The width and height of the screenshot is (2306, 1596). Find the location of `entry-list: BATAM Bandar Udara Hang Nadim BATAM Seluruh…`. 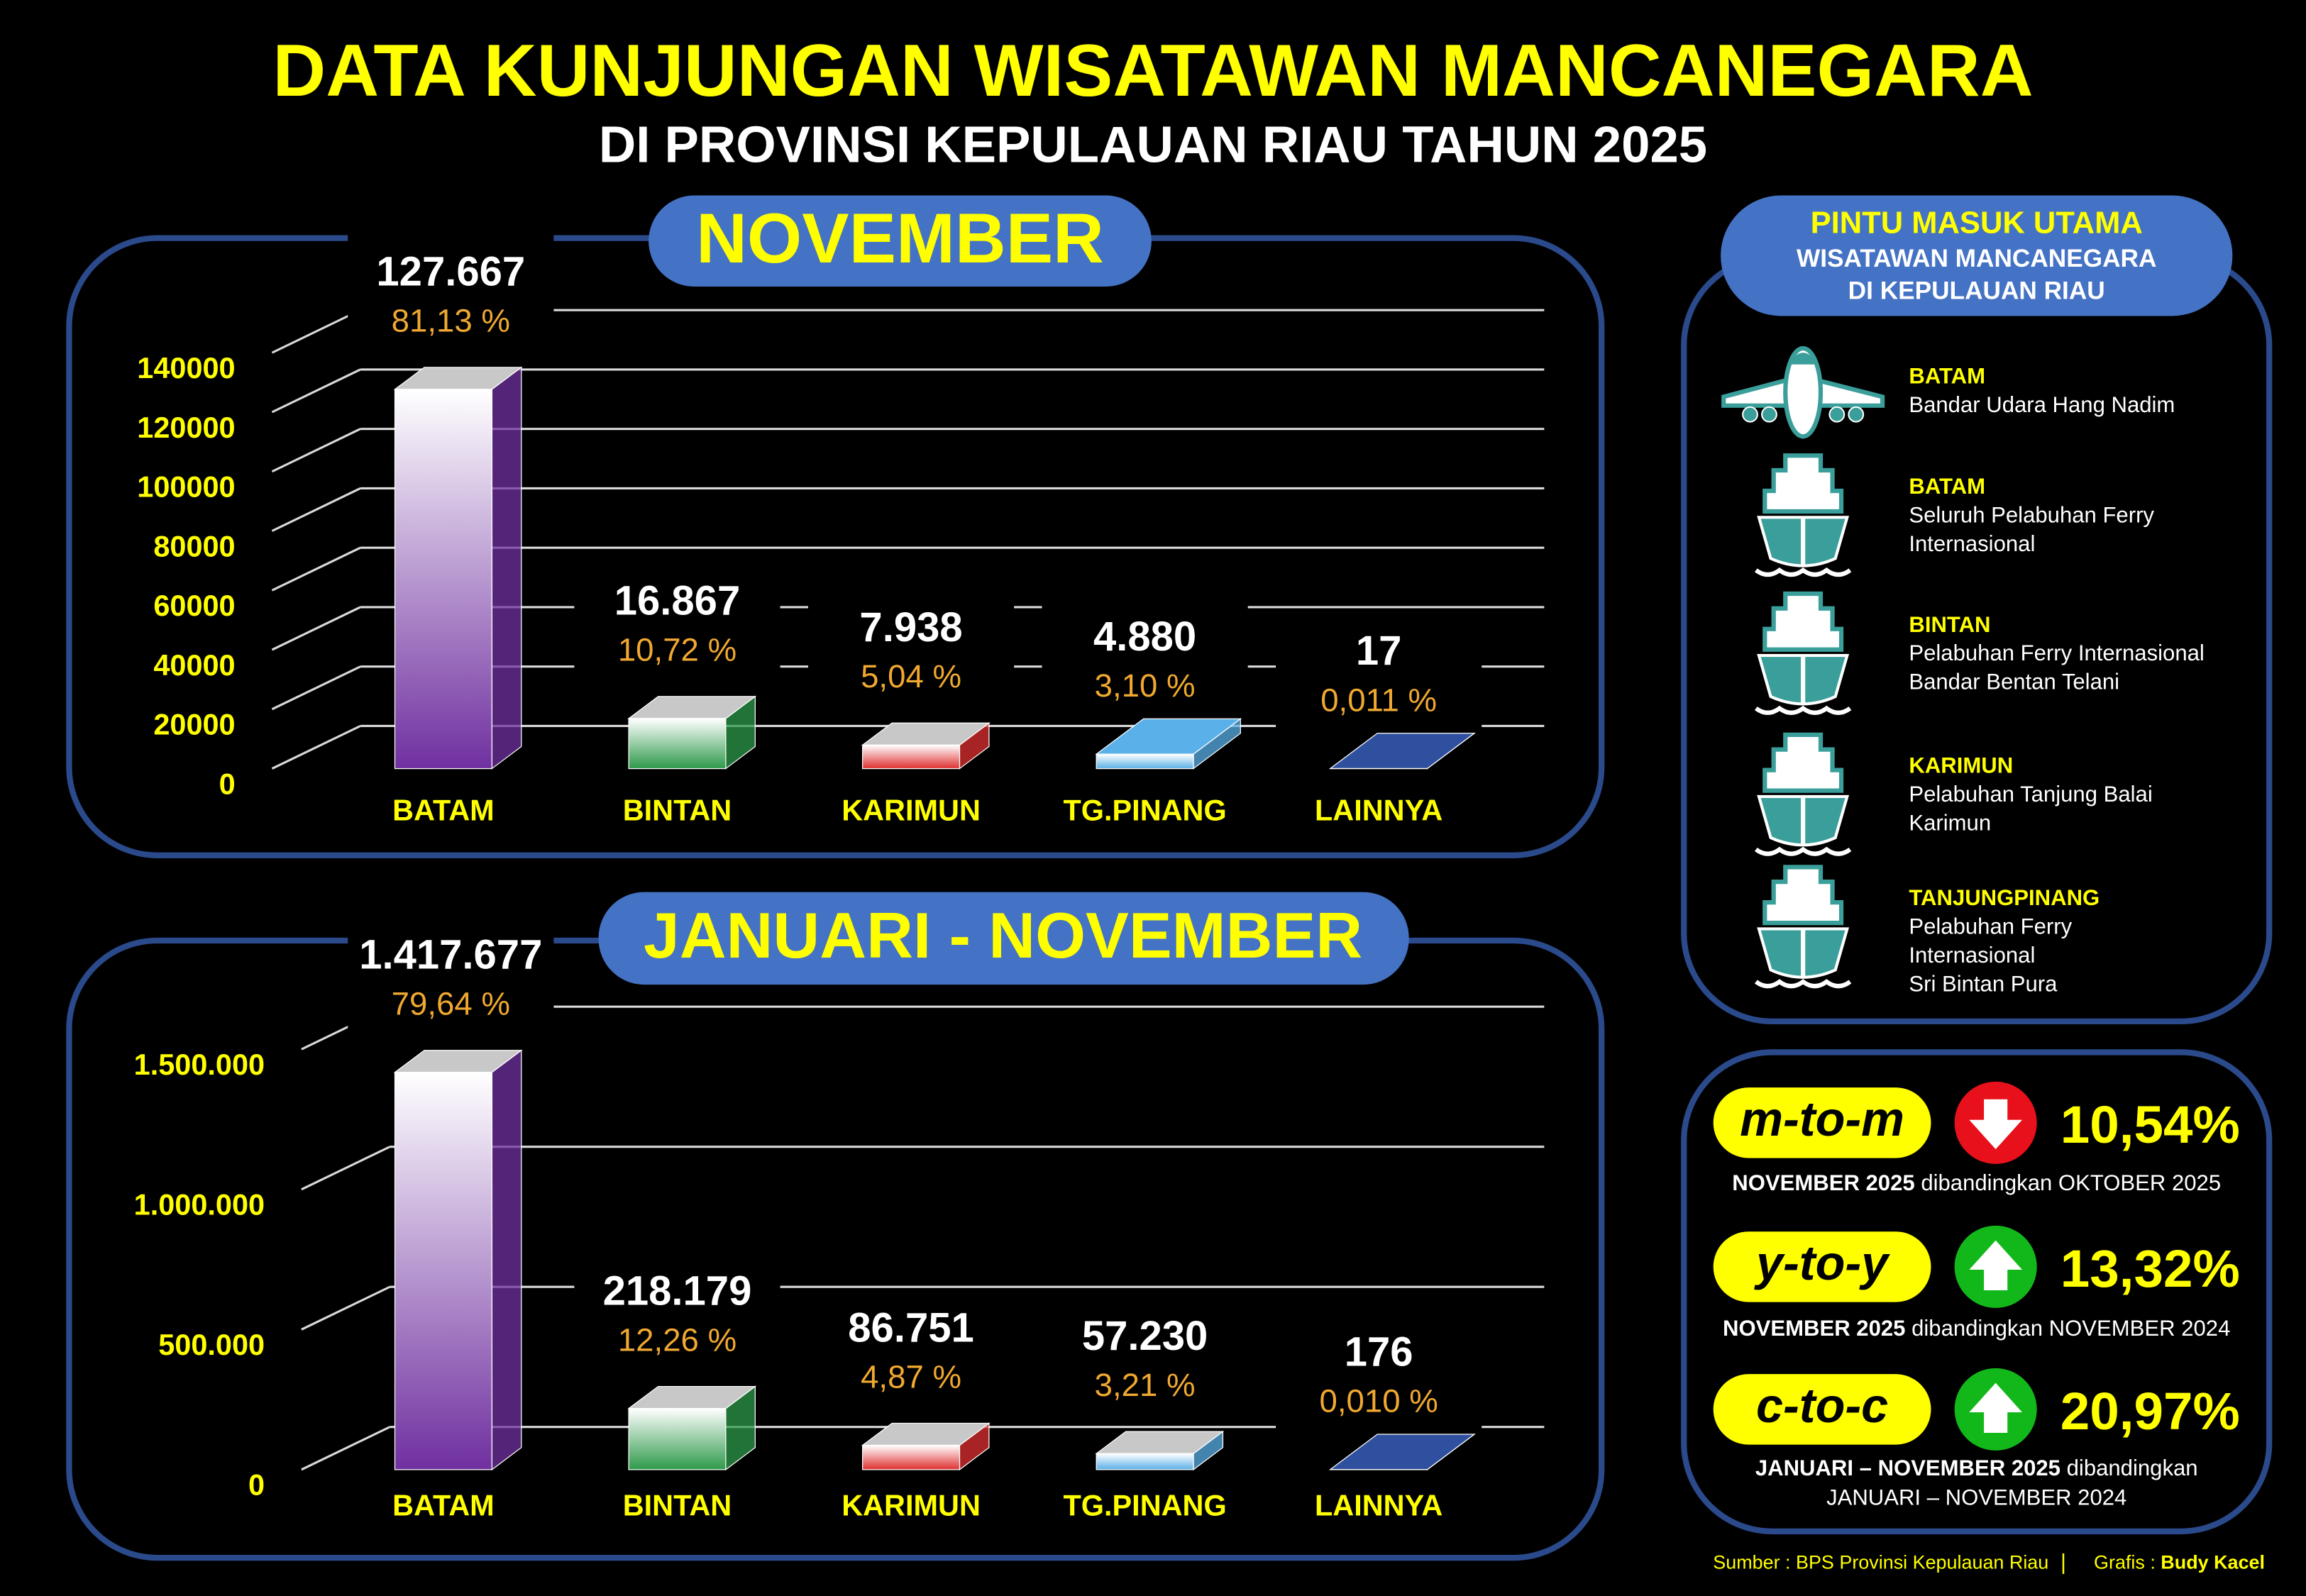

entry-list: BATAM Bandar Udara Hang Nadim BATAM Seluruh… is located at coordinates (1963, 671).